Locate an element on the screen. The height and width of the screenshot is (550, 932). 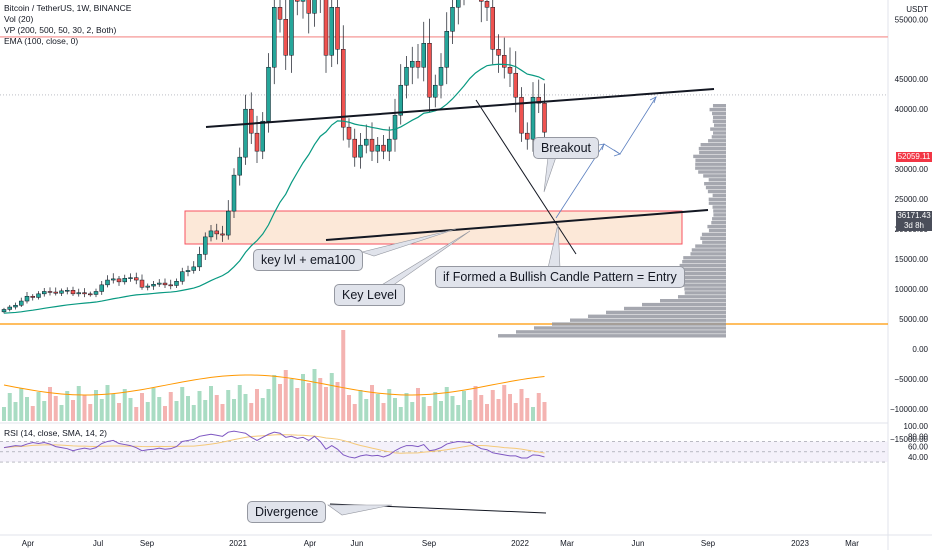
key-ema-callout: key lvl + ema100 is located at coordinates (308, 260).